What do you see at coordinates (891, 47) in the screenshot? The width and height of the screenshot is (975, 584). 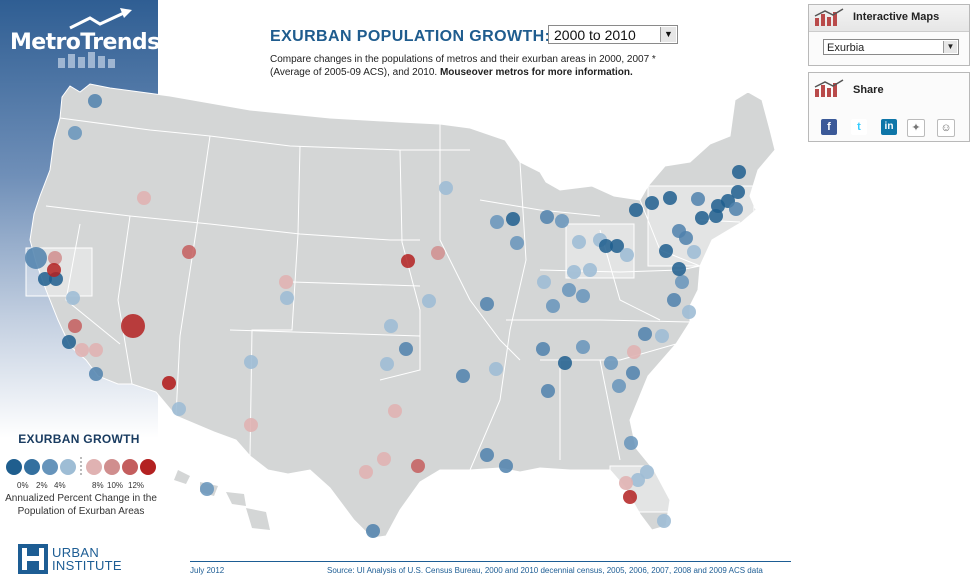 I see `interactive-map-select: Exurbia ▼` at bounding box center [891, 47].